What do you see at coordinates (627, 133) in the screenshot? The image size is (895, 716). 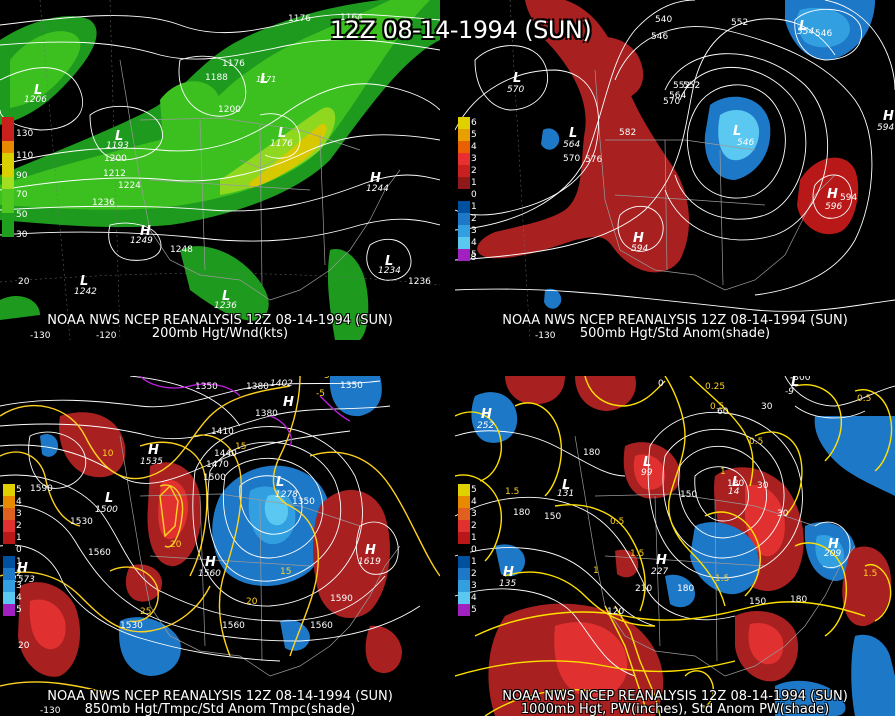 I see `svg-text: 582` at bounding box center [627, 133].